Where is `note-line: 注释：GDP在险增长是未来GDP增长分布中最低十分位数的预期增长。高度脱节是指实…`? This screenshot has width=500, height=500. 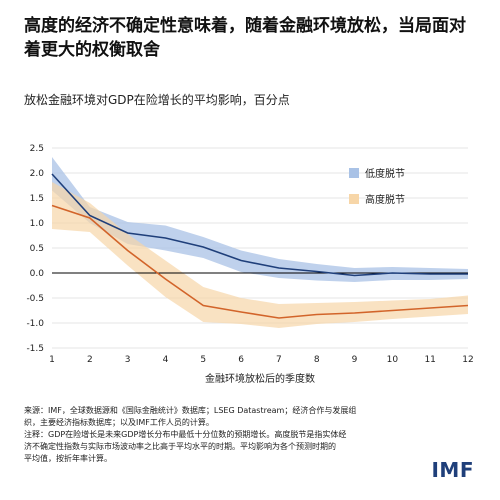 note-line: 注释：GDP在险增长是未来GDP增长分布中最低十分位数的预期增长。高度脱节是指实… is located at coordinates (185, 434).